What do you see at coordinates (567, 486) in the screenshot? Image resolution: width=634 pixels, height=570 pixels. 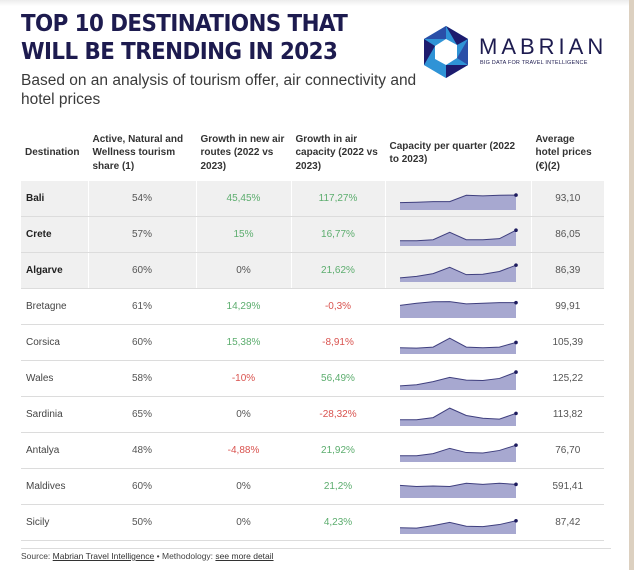 I see `hotel-price-cell: 591,41` at bounding box center [567, 486].